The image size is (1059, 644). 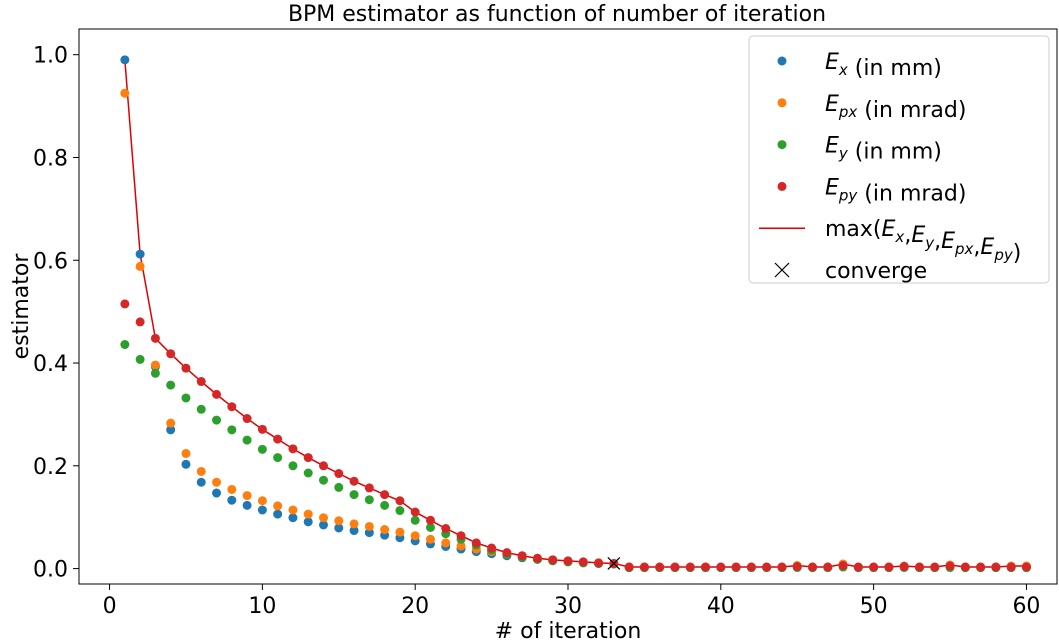 I want to click on x-tick-label-3: 30, so click(x=568, y=606).